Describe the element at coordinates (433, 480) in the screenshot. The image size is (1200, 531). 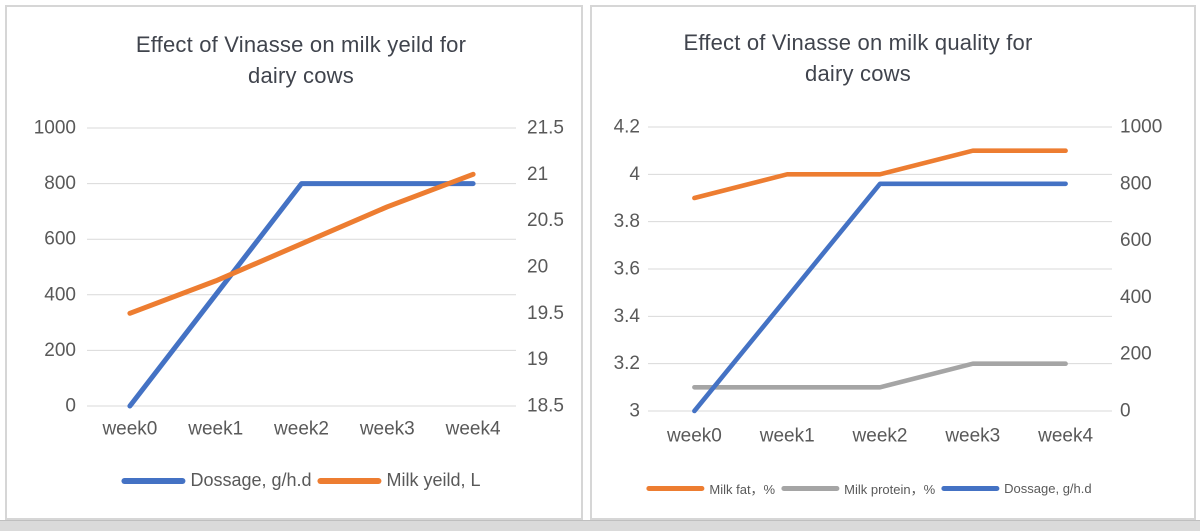
I see `legend-label: Milk yeild, L` at that location.